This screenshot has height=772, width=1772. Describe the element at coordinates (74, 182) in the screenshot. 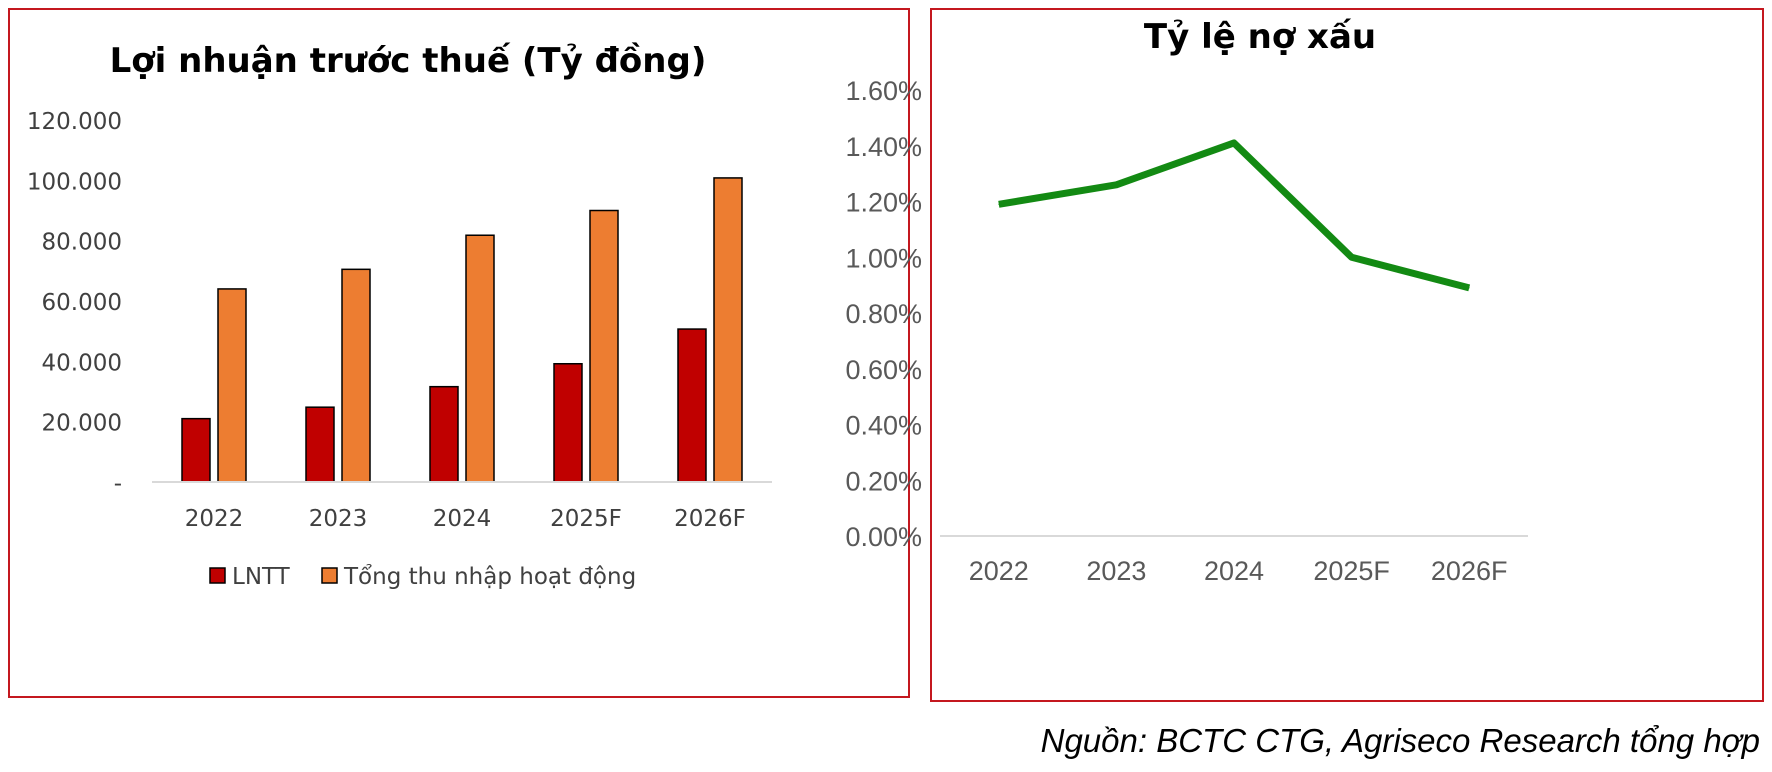

I see `profit-y-tick-label: 100.000` at that location.